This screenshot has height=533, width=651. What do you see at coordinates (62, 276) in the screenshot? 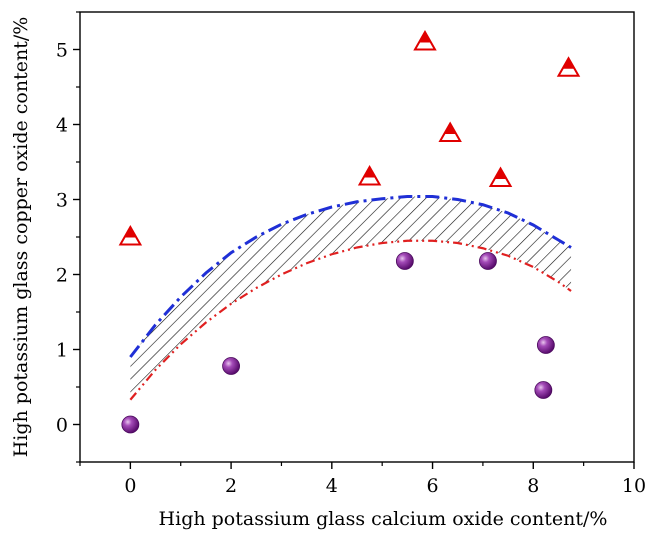
I see `y-tick-label: 2` at bounding box center [62, 276].